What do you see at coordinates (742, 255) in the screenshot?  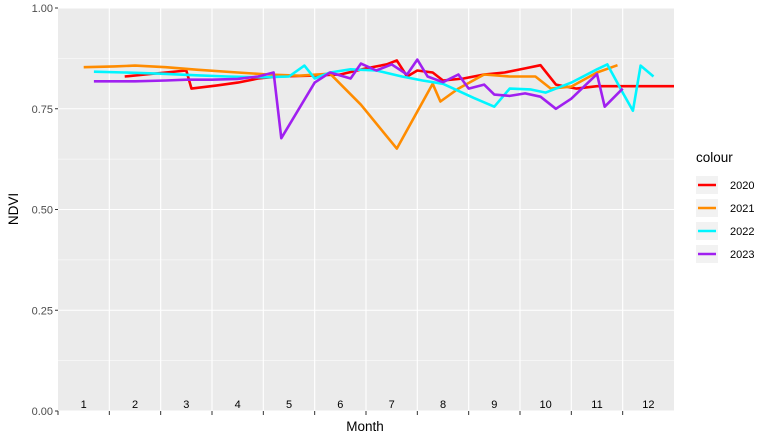 I see `legend-label-2023: 2023` at bounding box center [742, 255].